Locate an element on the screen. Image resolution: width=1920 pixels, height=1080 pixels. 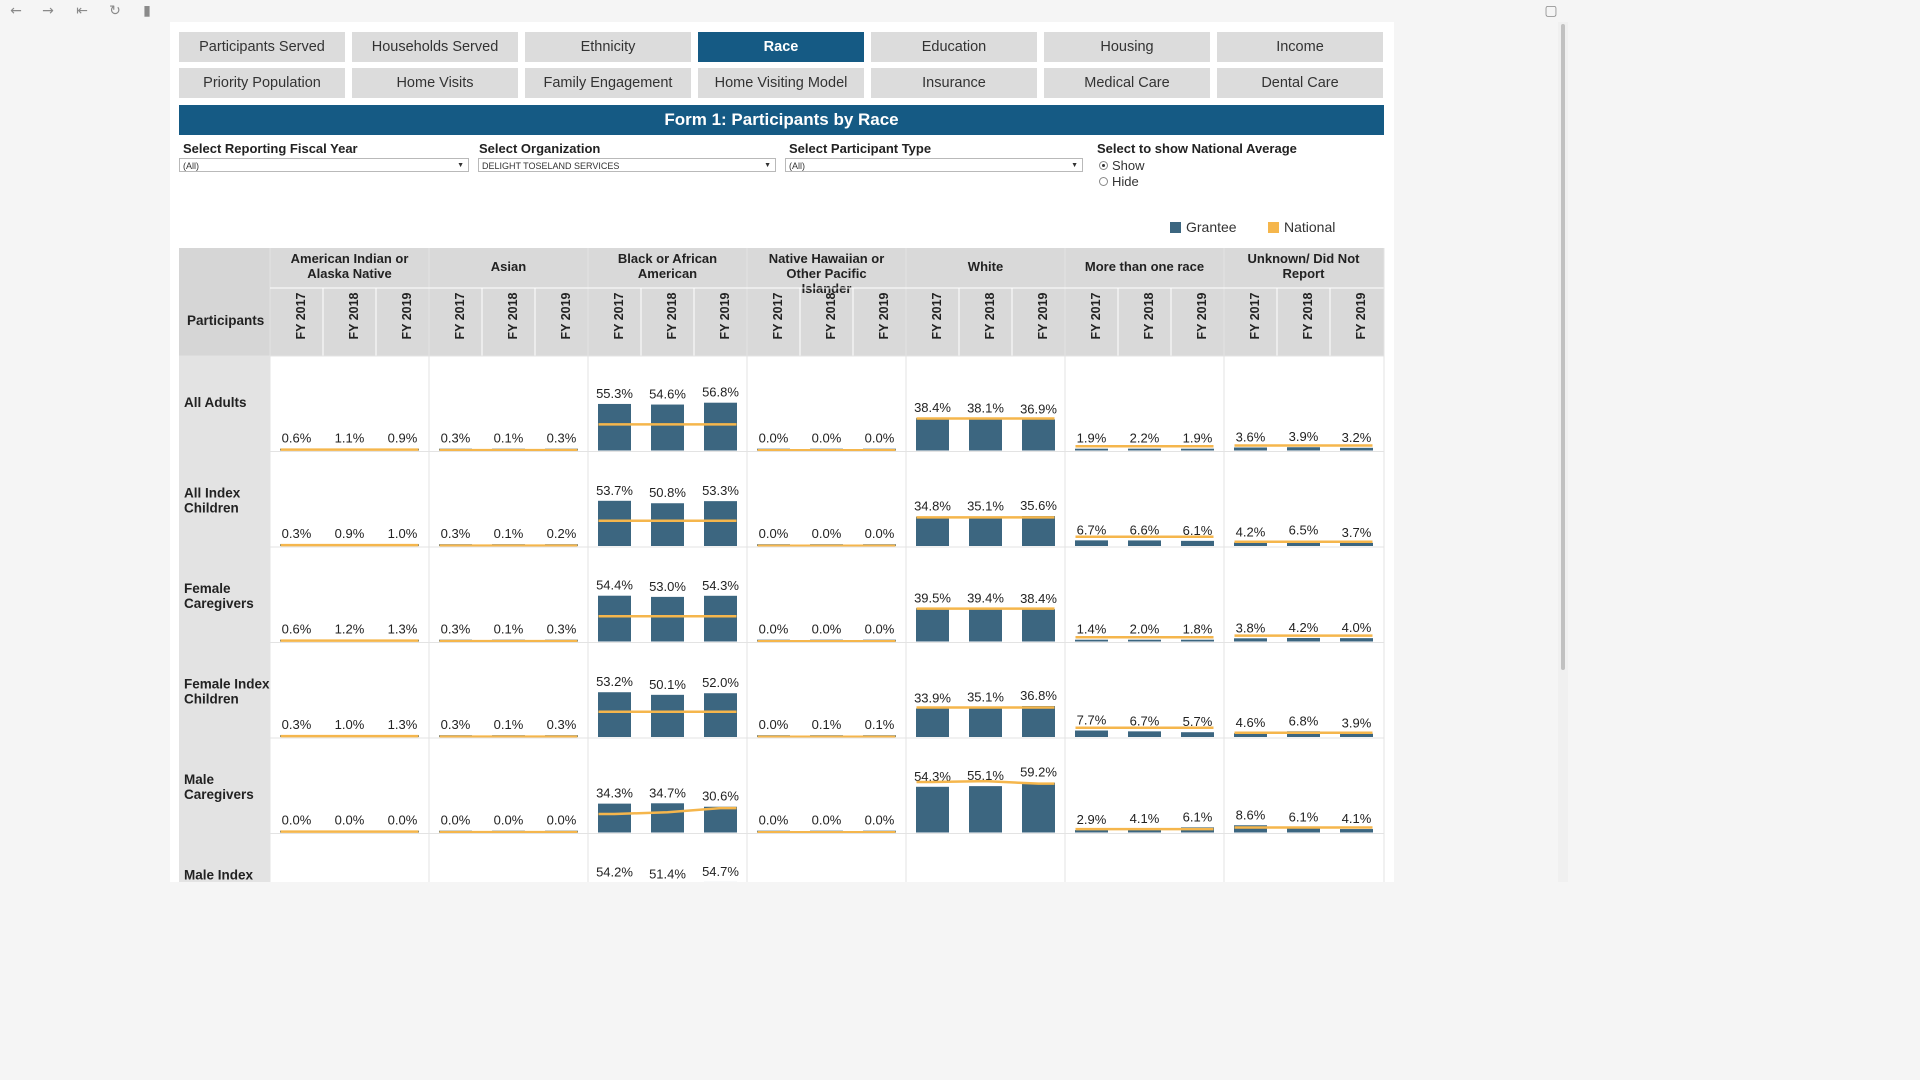
data-label: 38.4% is located at coordinates (1038, 598).